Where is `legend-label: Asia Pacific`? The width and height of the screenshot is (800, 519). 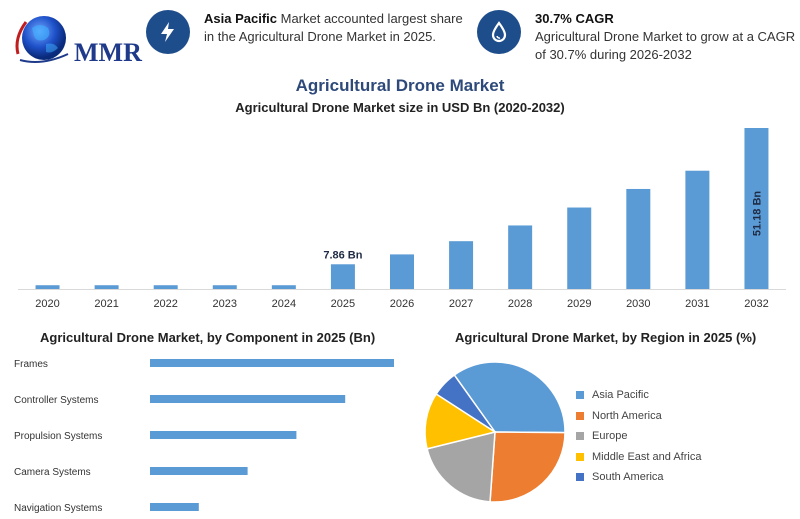
legend-label: Asia Pacific is located at coordinates (620, 395).